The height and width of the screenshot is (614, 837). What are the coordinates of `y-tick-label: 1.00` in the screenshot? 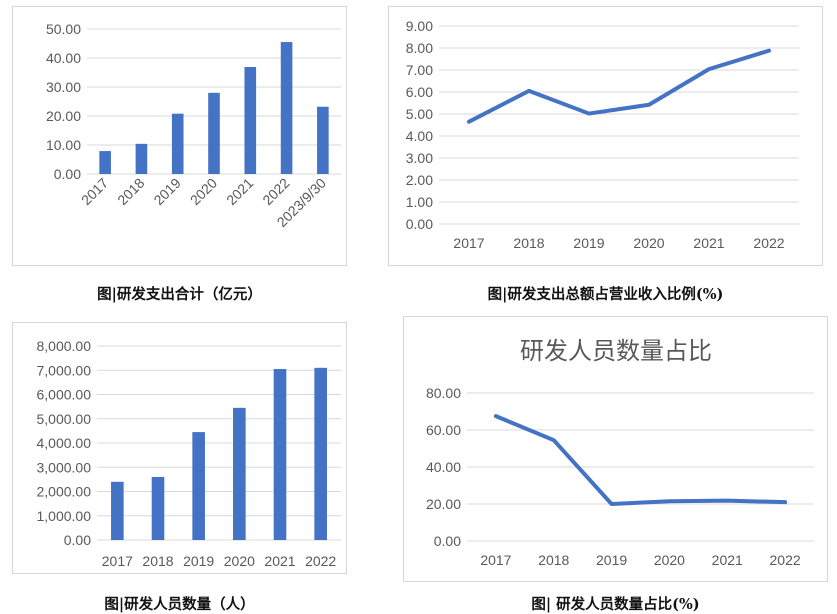 It's located at (419, 202).